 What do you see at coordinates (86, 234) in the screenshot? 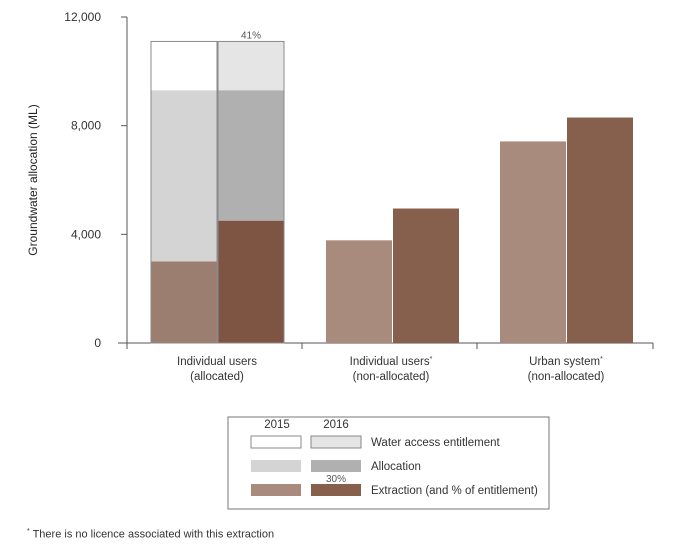
I see `y-tick-label: 4,000` at bounding box center [86, 234].